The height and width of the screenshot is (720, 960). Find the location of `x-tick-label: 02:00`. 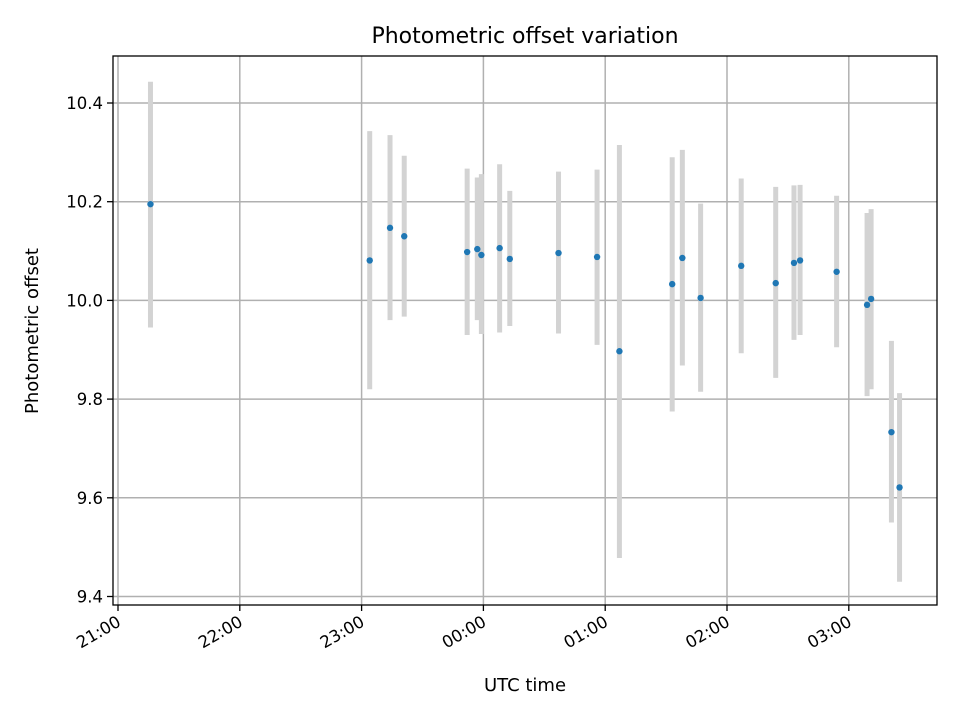

x-tick-label: 02:00 is located at coordinates (707, 632).